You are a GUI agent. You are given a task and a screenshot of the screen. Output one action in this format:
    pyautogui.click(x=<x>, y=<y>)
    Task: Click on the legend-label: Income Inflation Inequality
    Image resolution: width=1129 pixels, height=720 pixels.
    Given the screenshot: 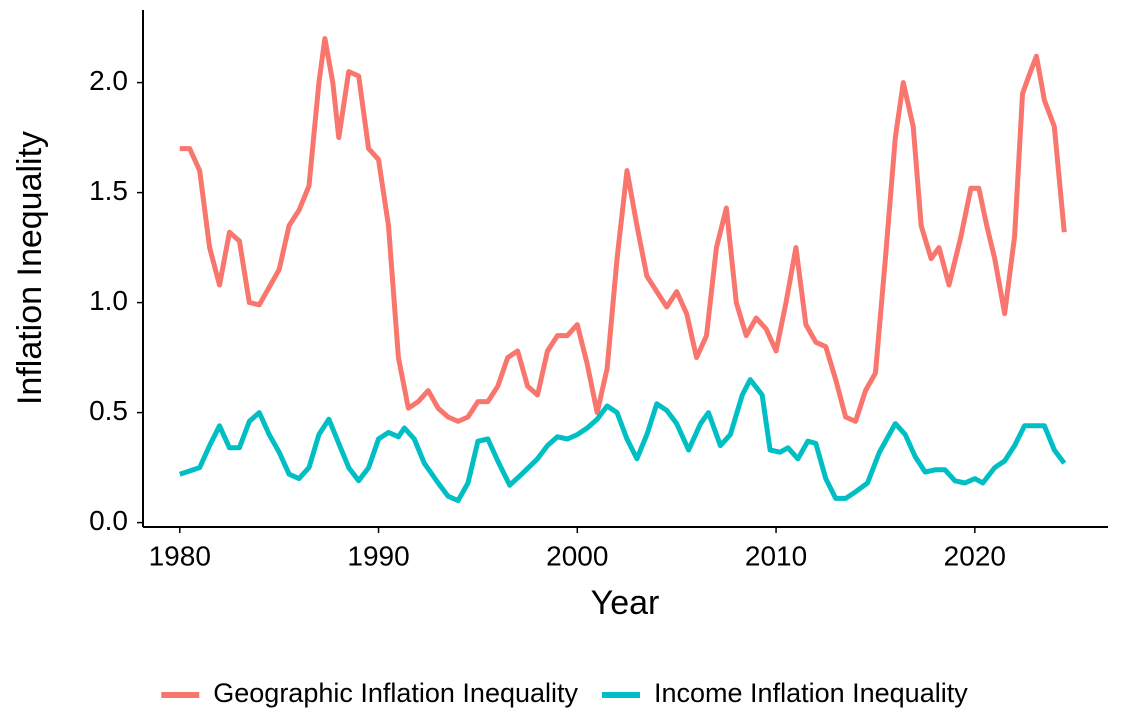 What is the action you would take?
    pyautogui.click(x=811, y=693)
    